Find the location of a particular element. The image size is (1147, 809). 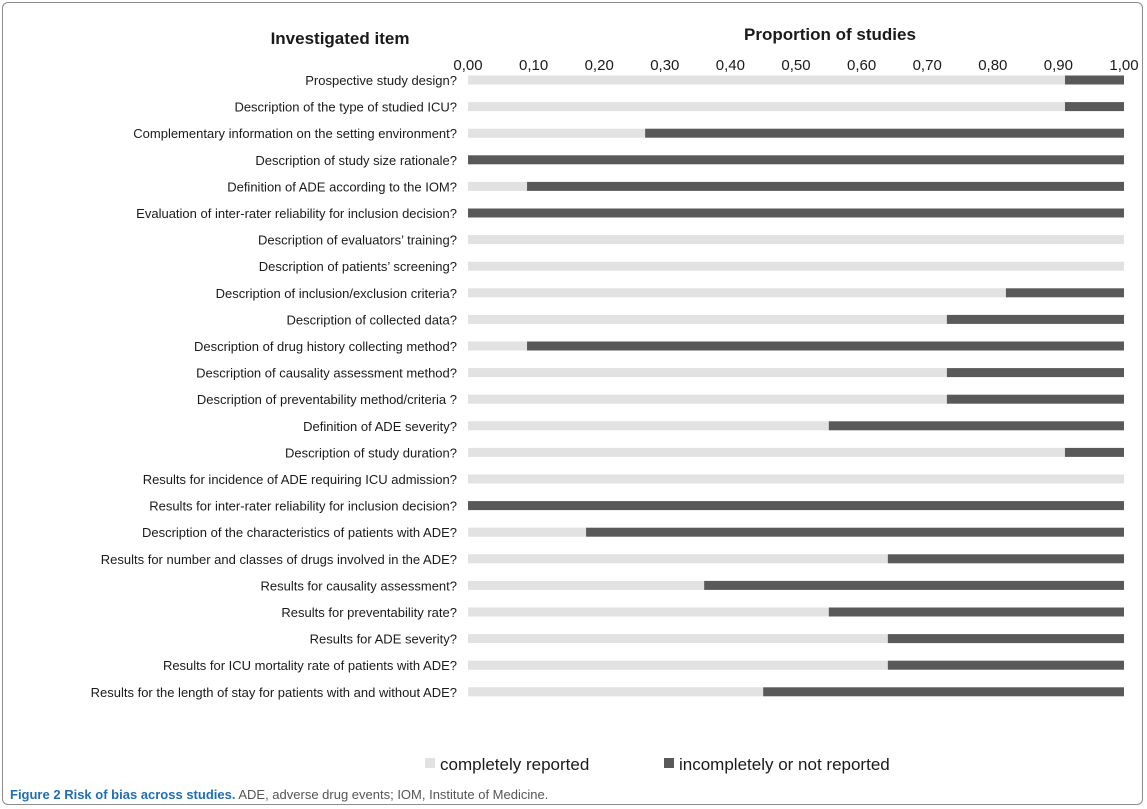

category-label: Description of the type of studied ICU? is located at coordinates (345, 107).